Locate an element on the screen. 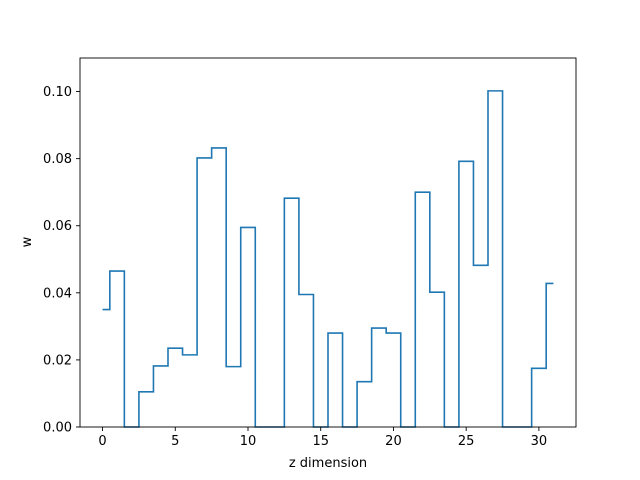 The height and width of the screenshot is (480, 640). y-tick-label: 0.06 is located at coordinates (57, 226).